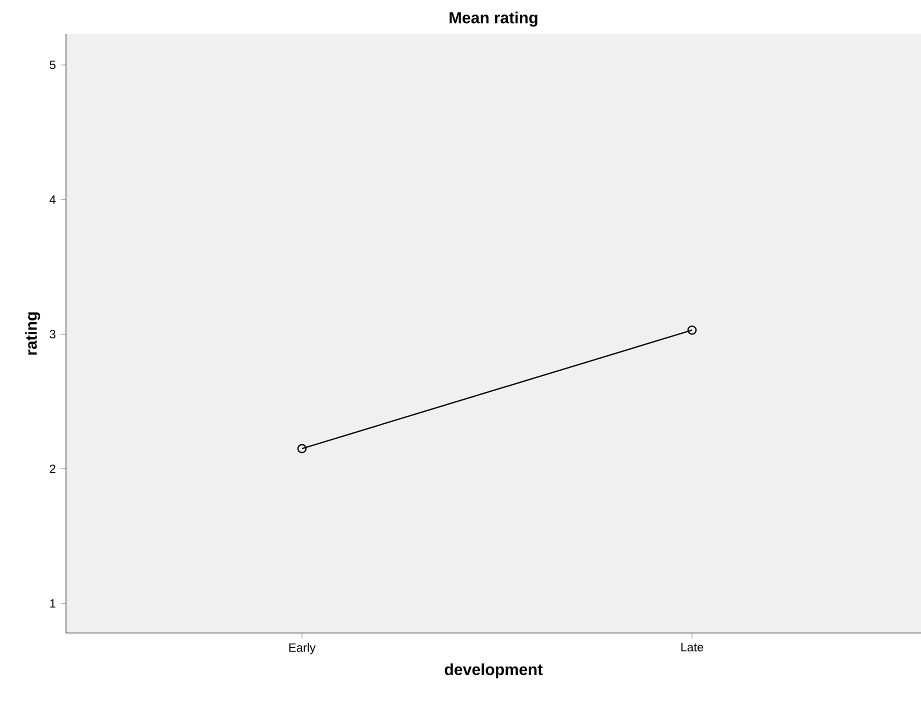 The height and width of the screenshot is (701, 921). Describe the element at coordinates (493, 670) in the screenshot. I see `x-axis-title: development` at that location.